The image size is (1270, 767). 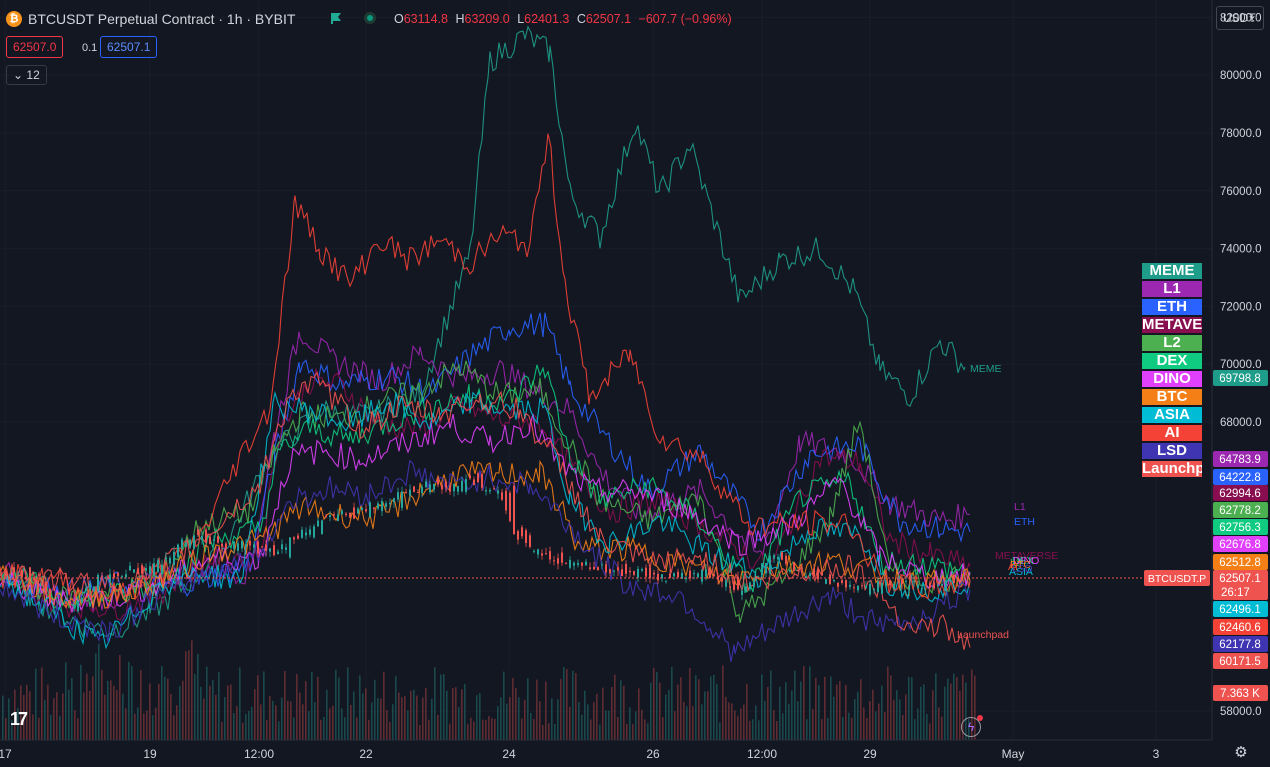 What do you see at coordinates (1172, 397) in the screenshot?
I see `legend-item-btc: BTC` at bounding box center [1172, 397].